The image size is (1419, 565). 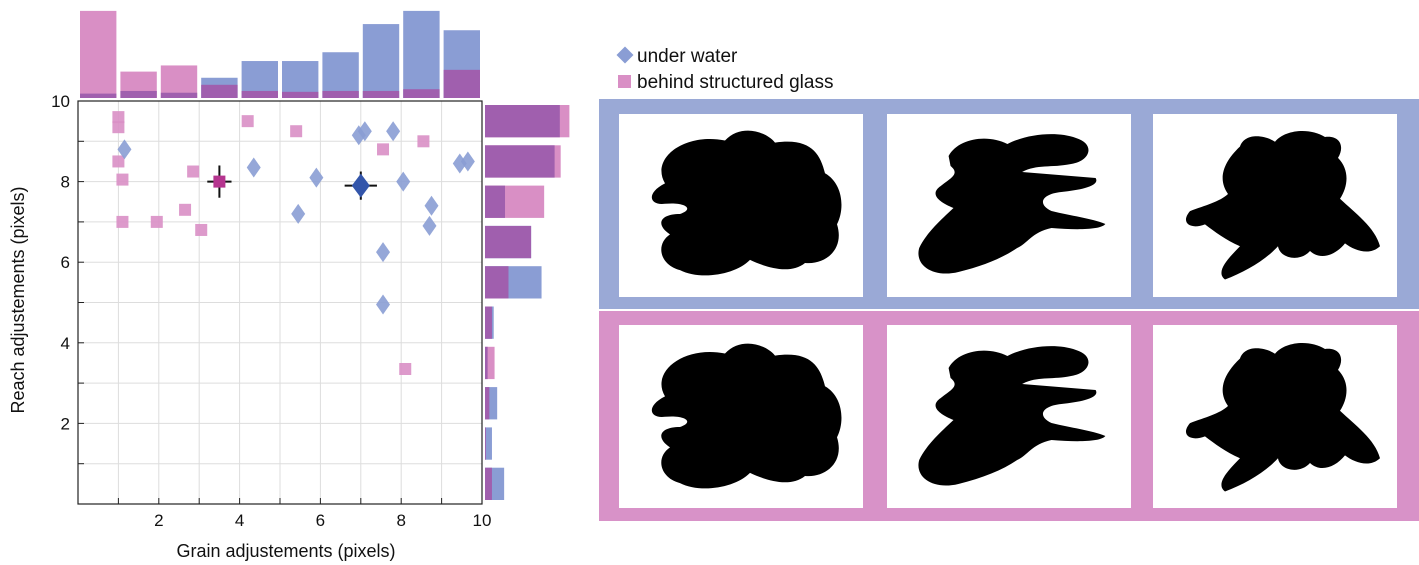 I want to click on right-hist-glass-bar, so click(x=490, y=363).